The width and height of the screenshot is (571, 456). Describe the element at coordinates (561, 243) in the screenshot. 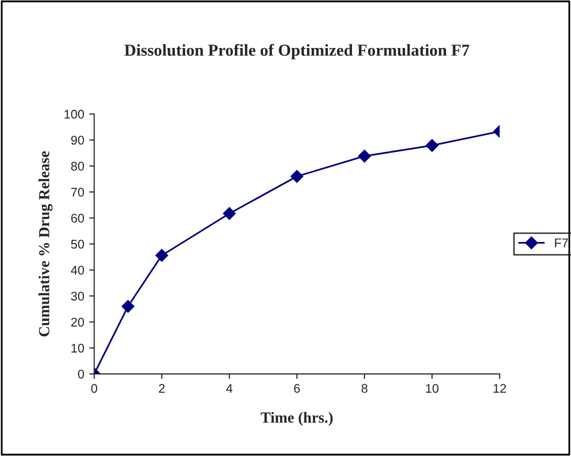

I see `legend-label: F7` at that location.